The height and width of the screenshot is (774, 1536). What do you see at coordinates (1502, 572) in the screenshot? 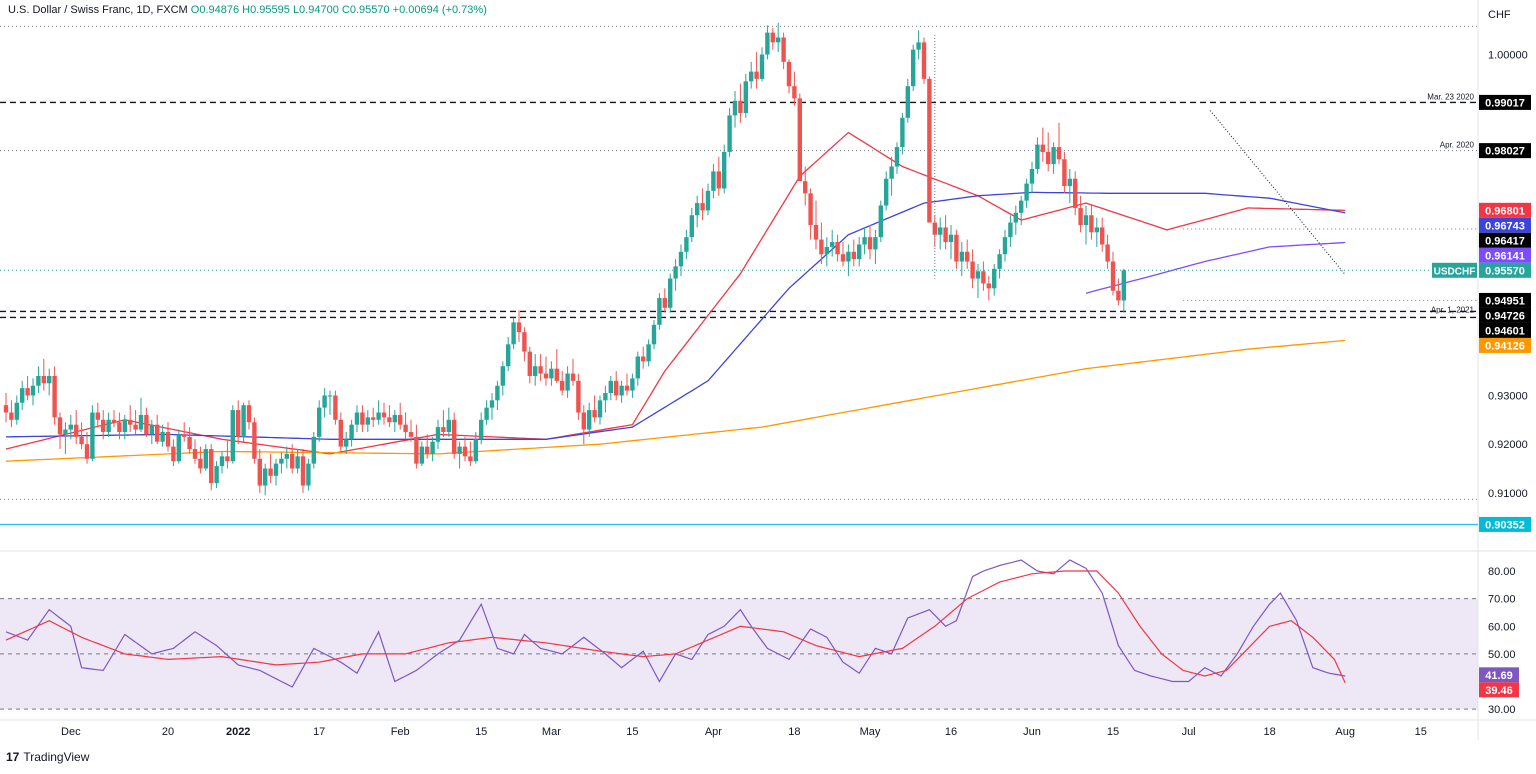
I see `rsi-tick-label-0: 80.00` at bounding box center [1502, 572].